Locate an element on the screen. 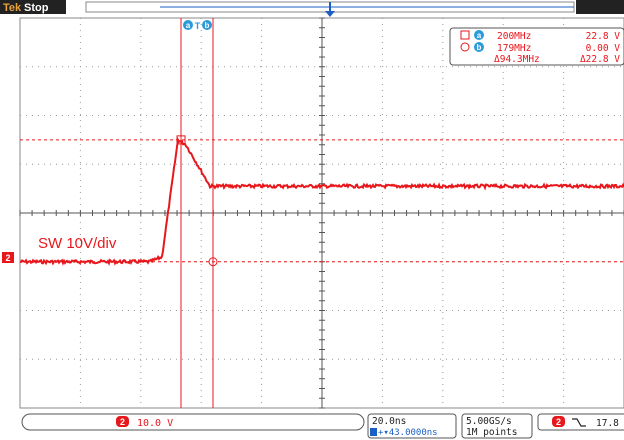 This screenshot has width=624, height=440. acquisition-box is located at coordinates (497, 426).